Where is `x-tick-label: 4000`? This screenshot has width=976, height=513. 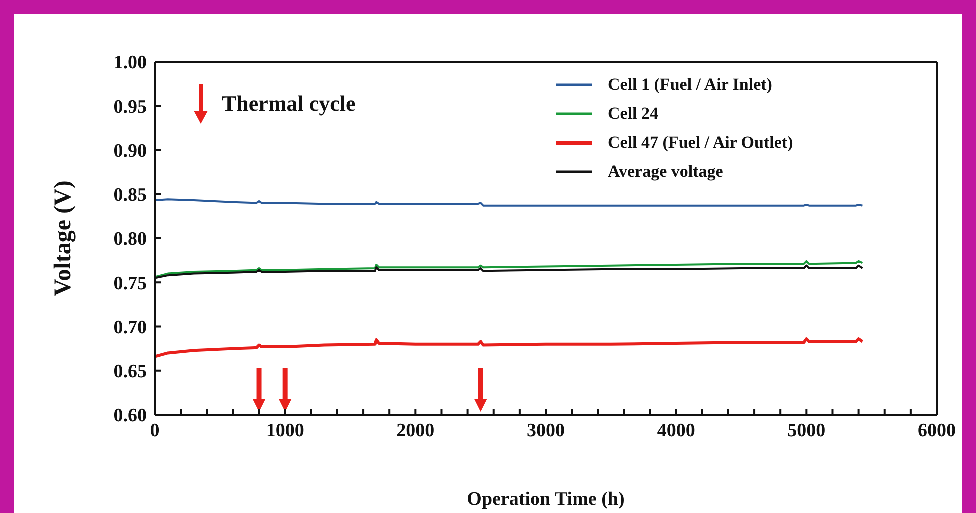
x-tick-label: 4000 is located at coordinates (676, 431).